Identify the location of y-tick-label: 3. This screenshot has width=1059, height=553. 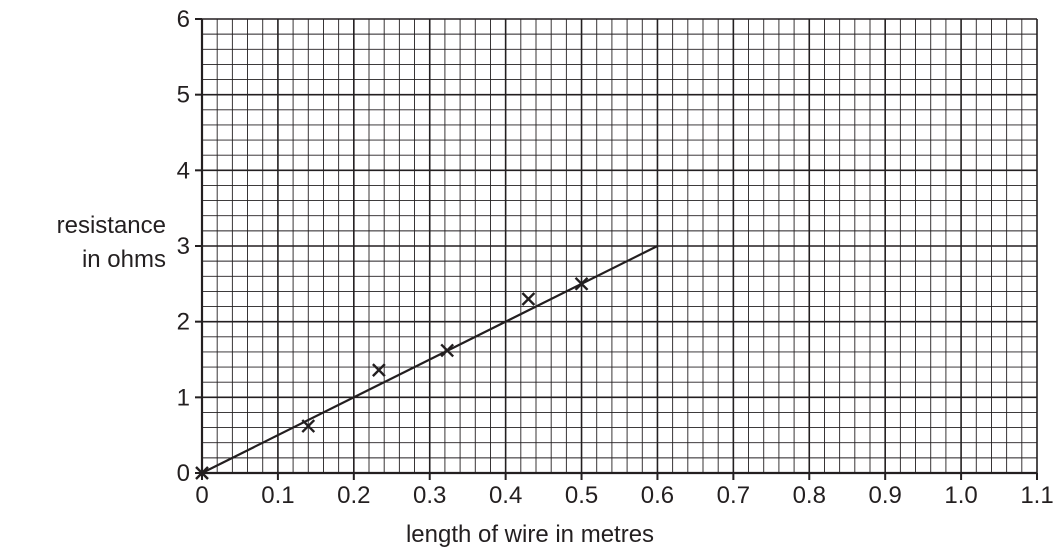
(183, 246).